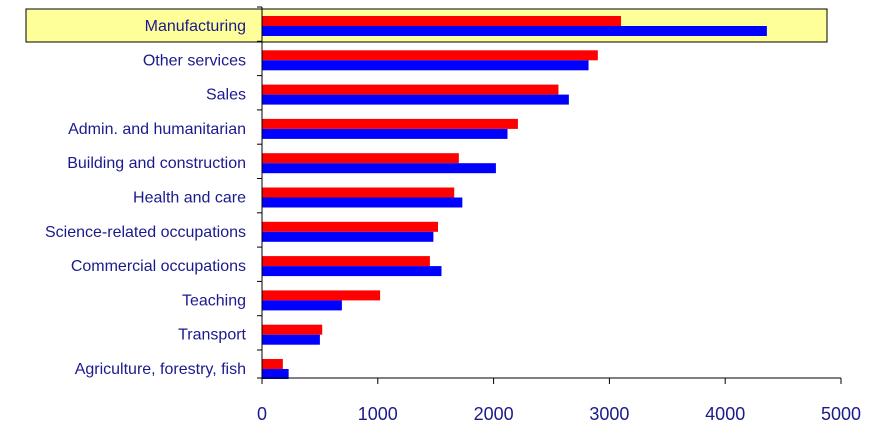 The width and height of the screenshot is (869, 429). I want to click on category-label: Commercial occupations, so click(158, 266).